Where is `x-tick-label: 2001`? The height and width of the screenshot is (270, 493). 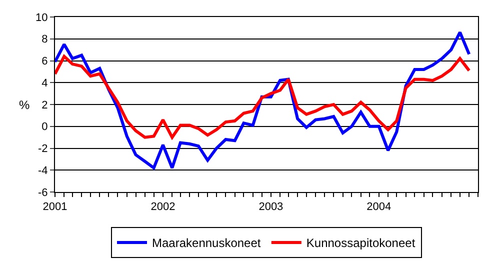 x-tick-label: 2001 is located at coordinates (55, 207).